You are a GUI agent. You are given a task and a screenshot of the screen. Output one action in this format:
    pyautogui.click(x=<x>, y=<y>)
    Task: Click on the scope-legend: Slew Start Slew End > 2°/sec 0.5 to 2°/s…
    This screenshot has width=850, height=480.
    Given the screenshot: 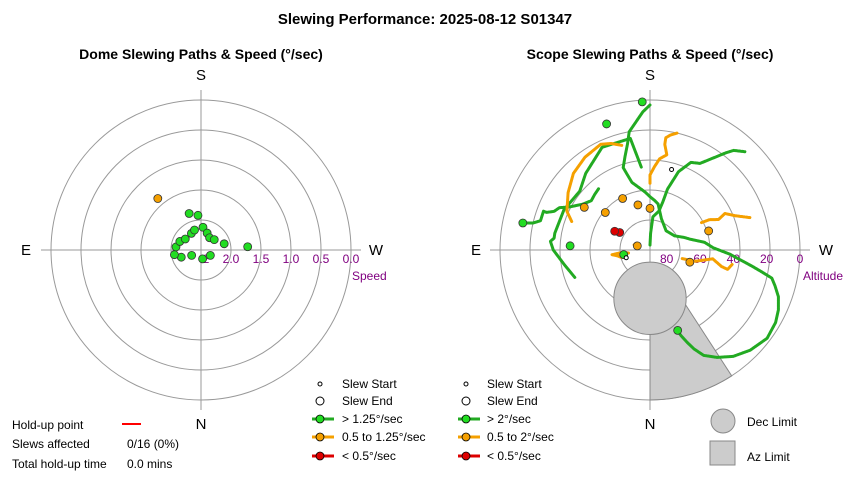 What is the action you would take?
    pyautogui.click(x=628, y=421)
    